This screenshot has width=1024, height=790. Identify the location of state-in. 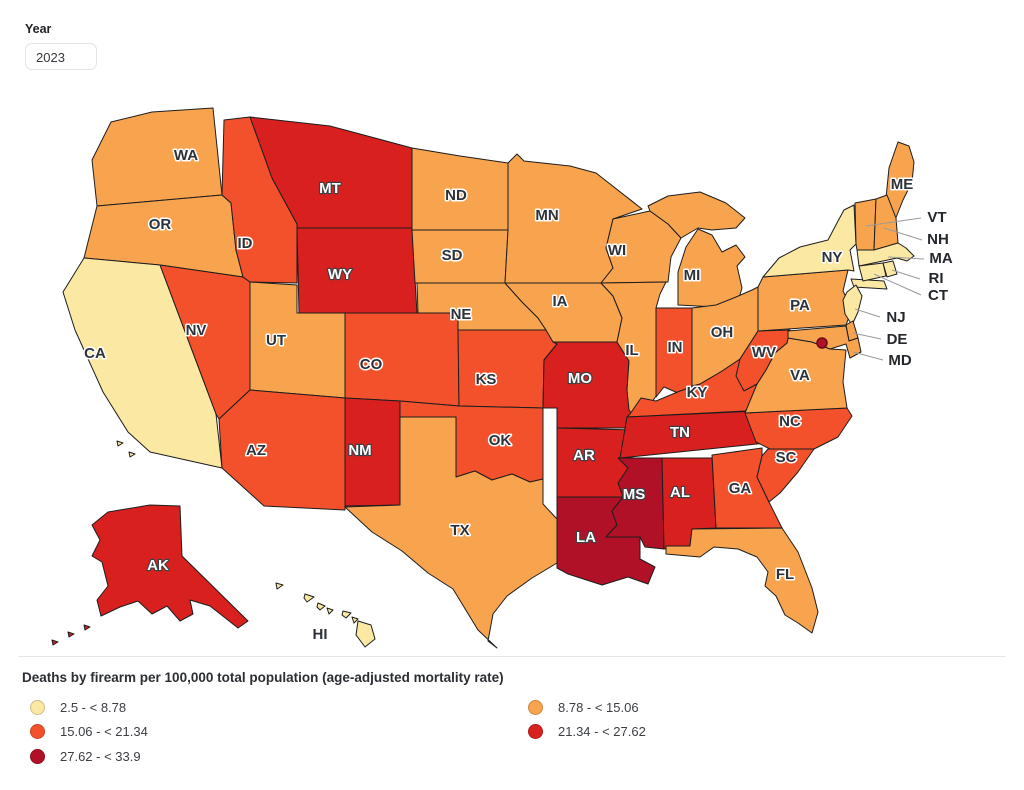
(674, 352).